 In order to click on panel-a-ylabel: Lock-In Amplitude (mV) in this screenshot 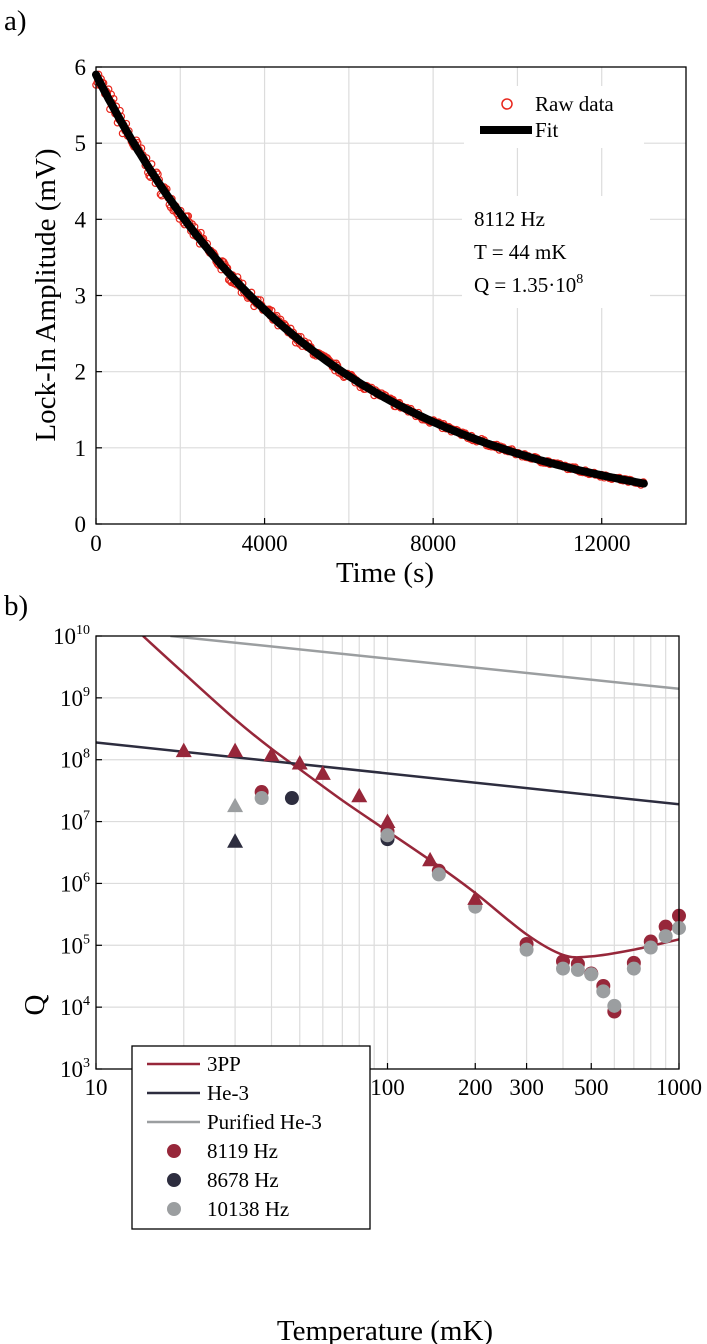, I will do `click(46, 294)`.